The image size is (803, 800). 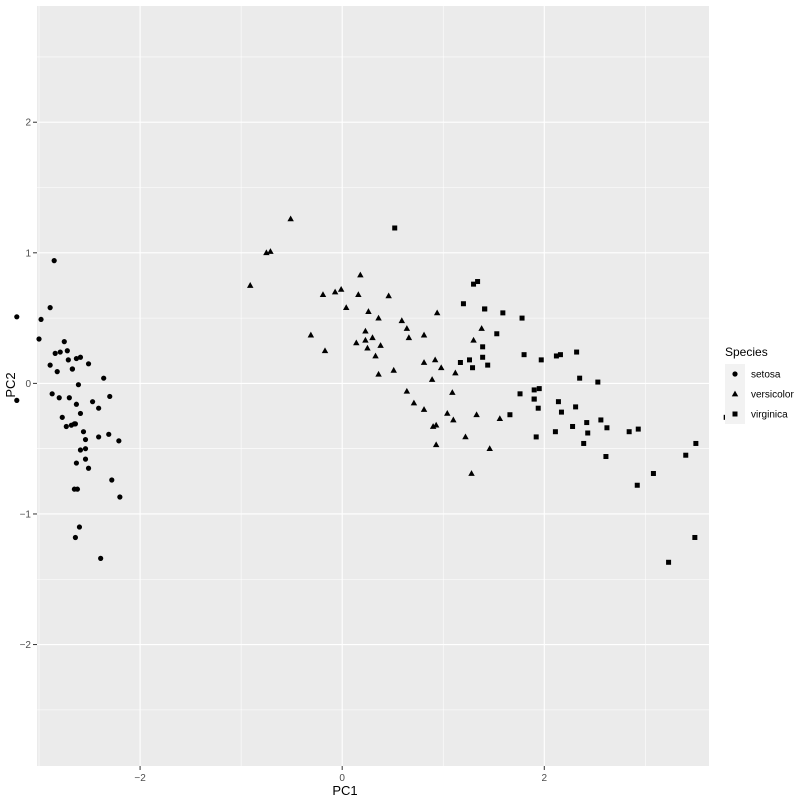 I want to click on legend-symbol-versicolor, so click(x=735, y=393).